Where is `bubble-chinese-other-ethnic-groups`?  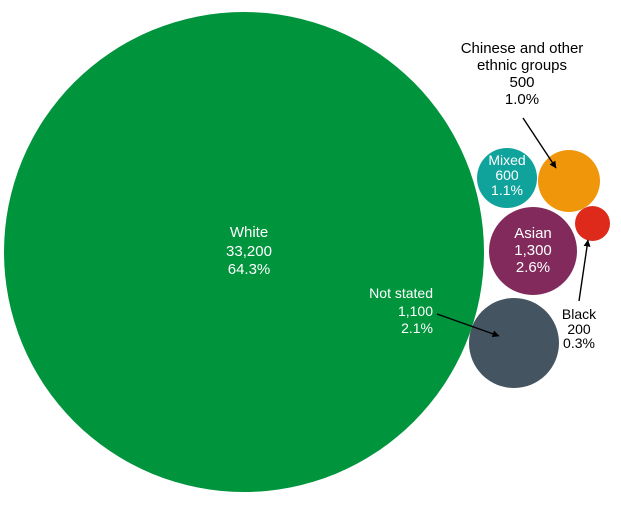
bubble-chinese-other-ethnic-groups is located at coordinates (569, 181).